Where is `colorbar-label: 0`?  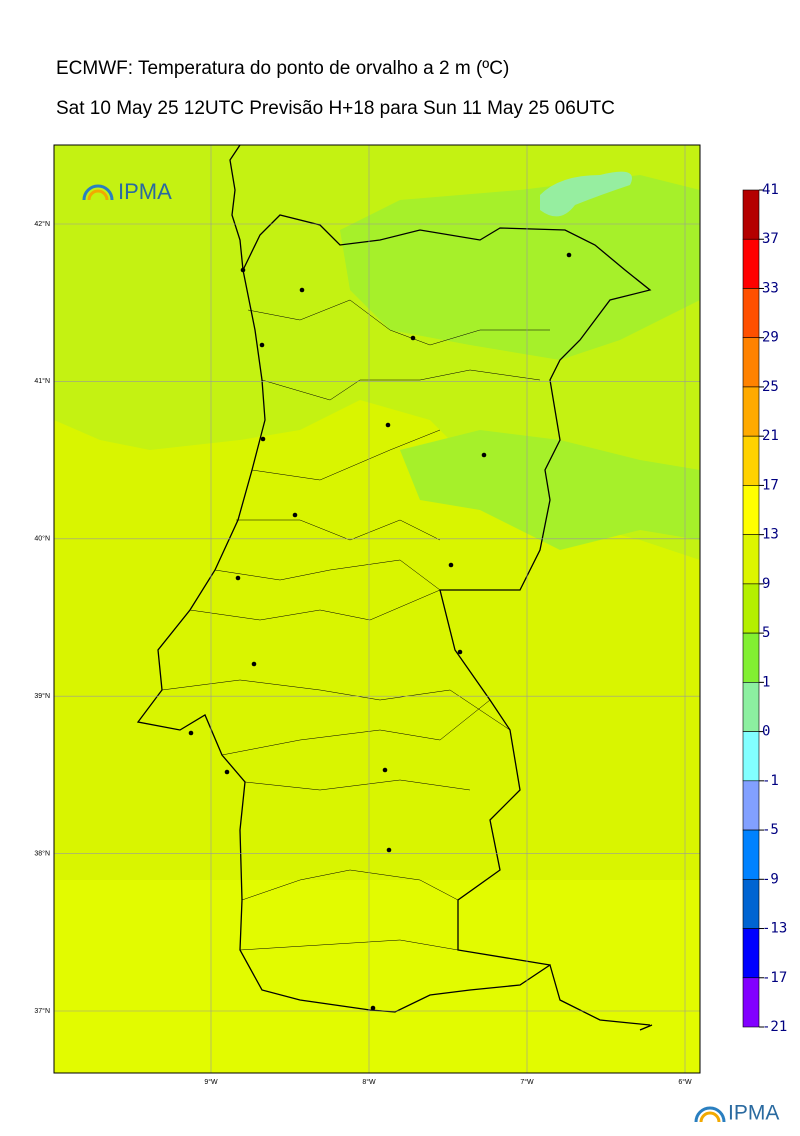
colorbar-label: 0 is located at coordinates (766, 732).